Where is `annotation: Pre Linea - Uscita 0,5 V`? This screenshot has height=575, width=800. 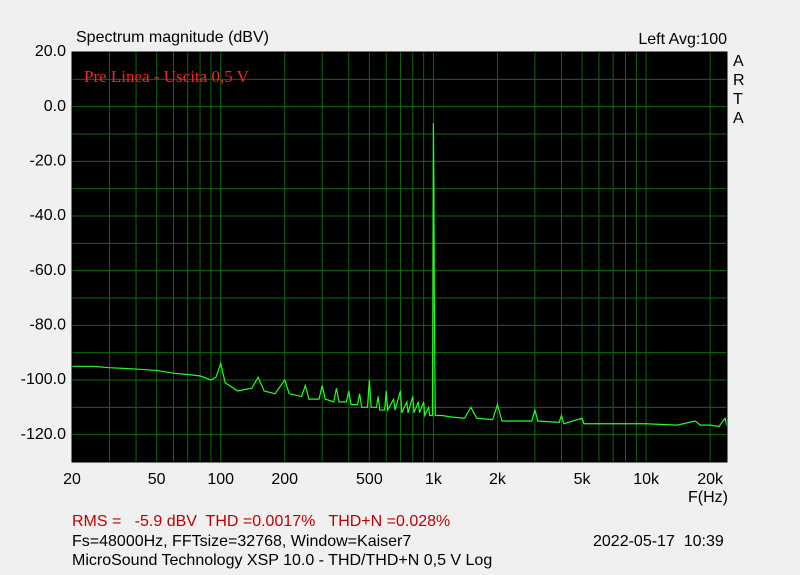 annotation: Pre Linea - Uscita 0,5 V is located at coordinates (167, 76).